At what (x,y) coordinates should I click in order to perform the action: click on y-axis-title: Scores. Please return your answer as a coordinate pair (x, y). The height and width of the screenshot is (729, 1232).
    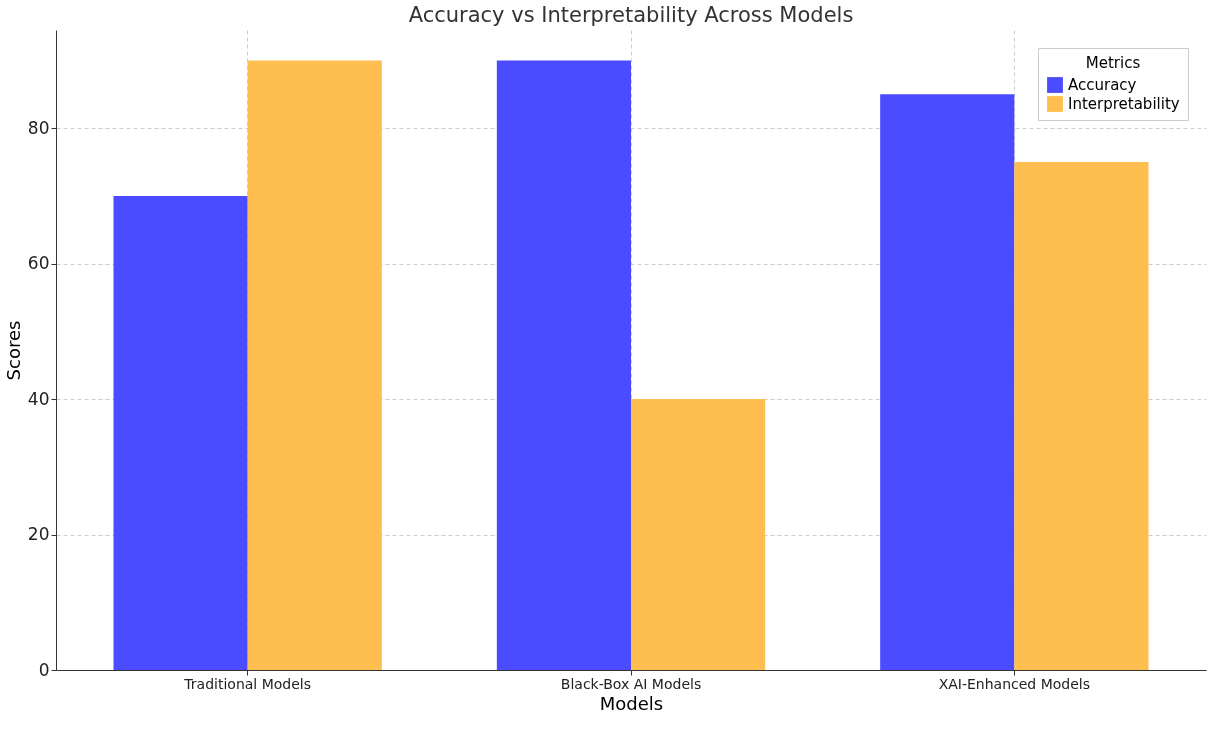
    Looking at the image, I should click on (13, 350).